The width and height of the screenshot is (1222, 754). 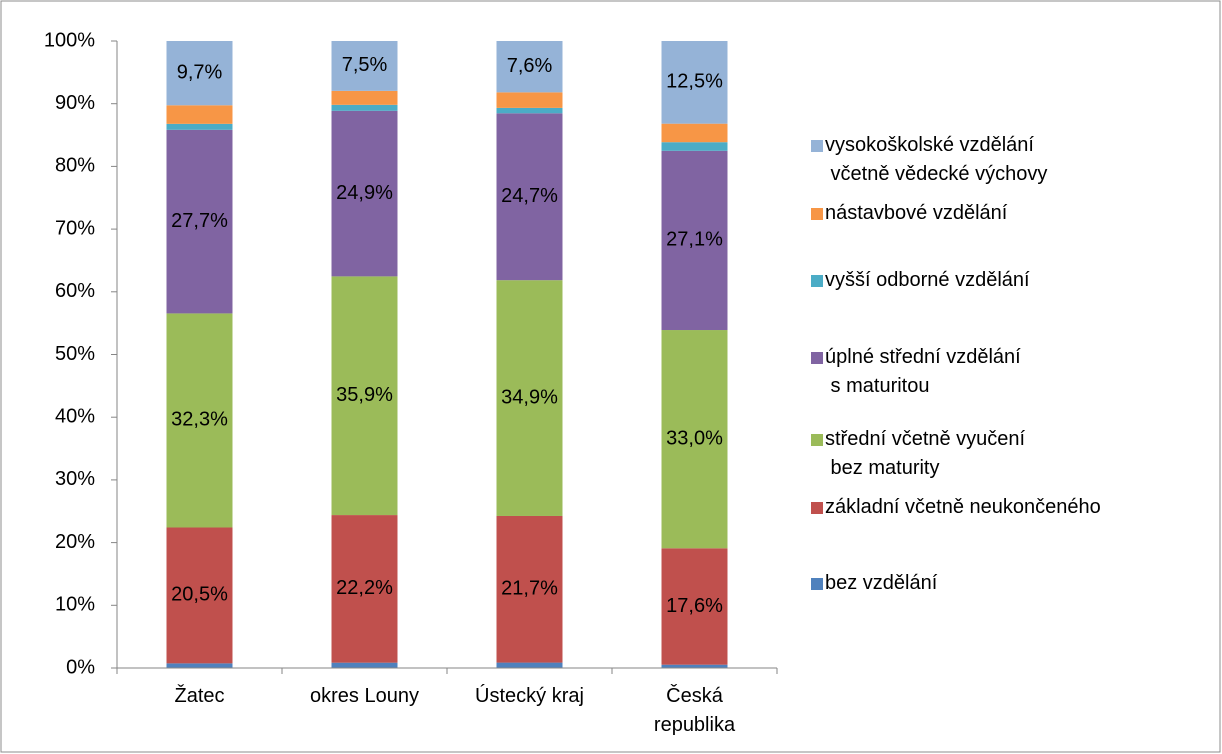 What do you see at coordinates (69, 40) in the screenshot?
I see `y-tick-label: 100%` at bounding box center [69, 40].